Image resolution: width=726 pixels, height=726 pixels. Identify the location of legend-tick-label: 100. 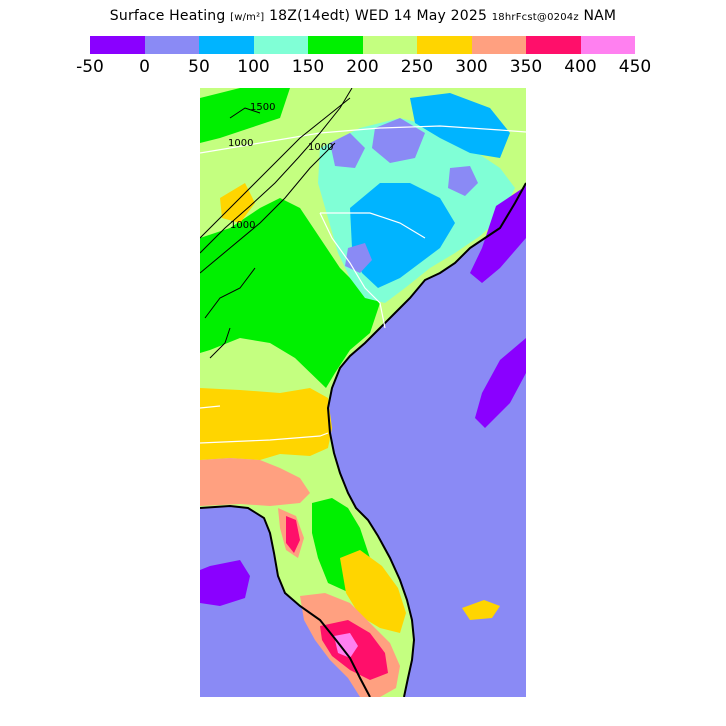
(253, 67).